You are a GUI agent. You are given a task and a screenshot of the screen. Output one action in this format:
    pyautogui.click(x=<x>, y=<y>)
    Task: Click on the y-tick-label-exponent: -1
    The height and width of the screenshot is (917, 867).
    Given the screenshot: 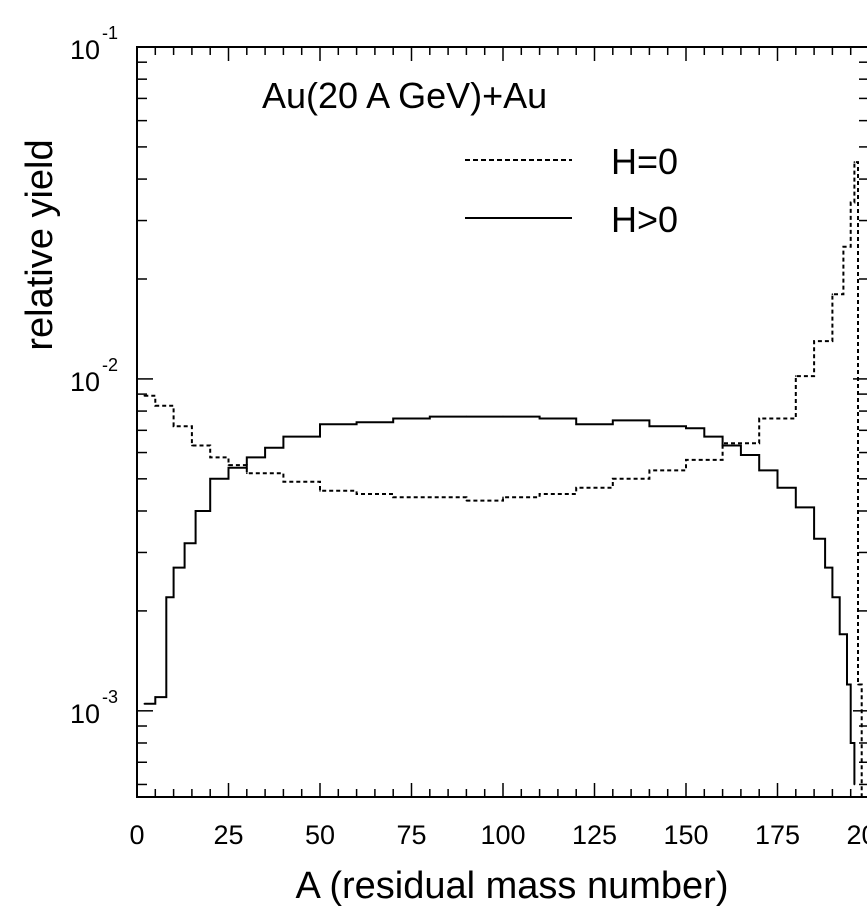 What is the action you would take?
    pyautogui.click(x=110, y=33)
    